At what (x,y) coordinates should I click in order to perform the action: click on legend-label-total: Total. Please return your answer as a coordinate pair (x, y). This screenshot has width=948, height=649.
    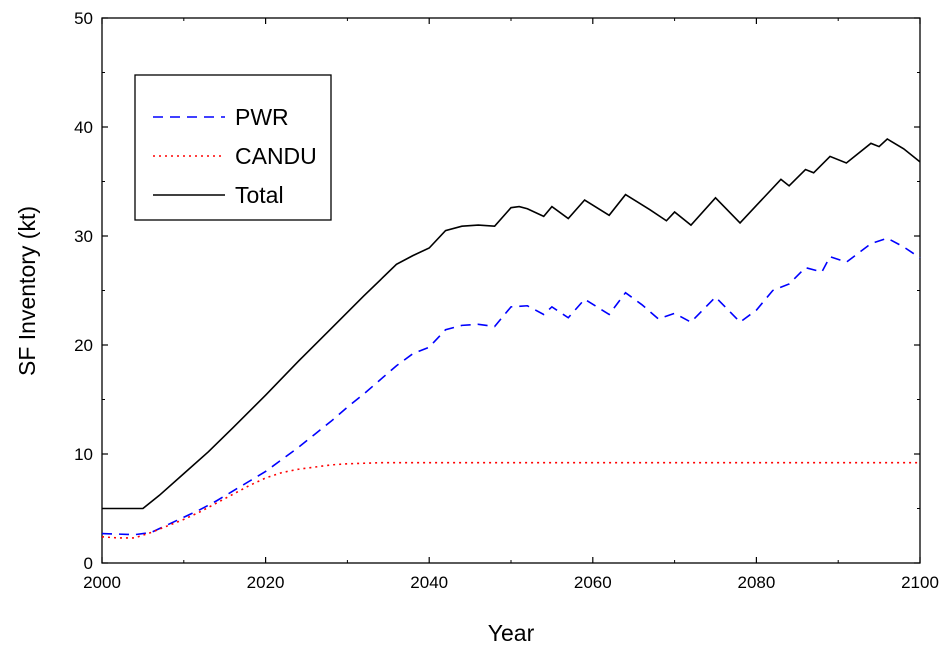
    Looking at the image, I should click on (259, 195).